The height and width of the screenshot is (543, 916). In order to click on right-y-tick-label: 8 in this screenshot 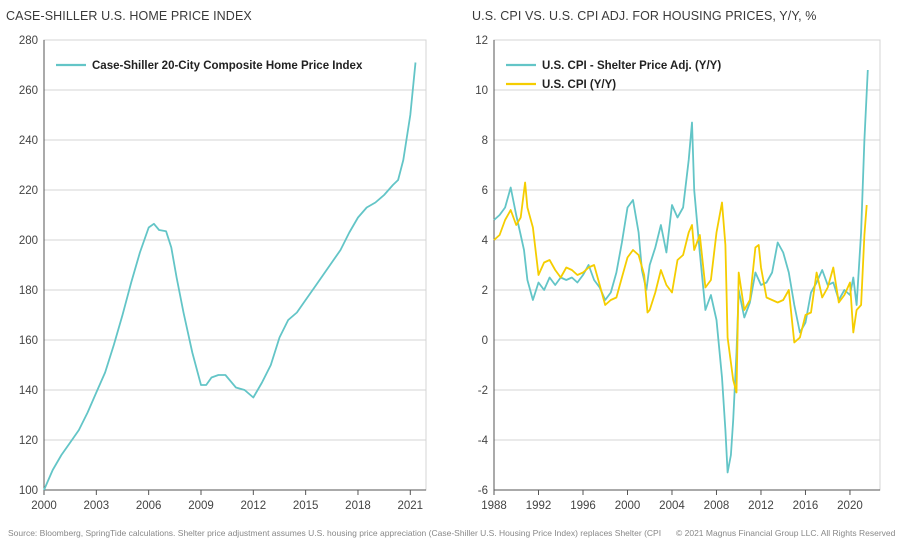, I will do `click(485, 141)`.